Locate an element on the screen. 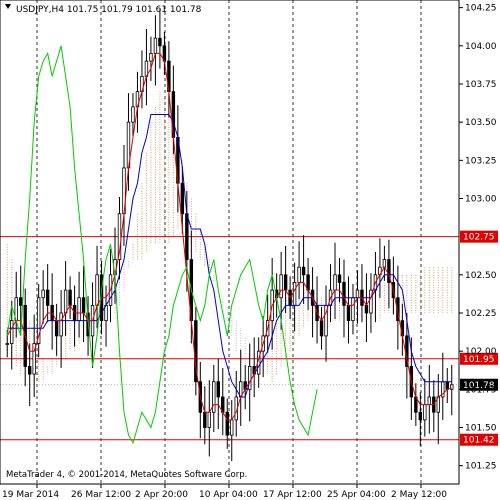  price-tick-label: 104.25 is located at coordinates (481, 9).